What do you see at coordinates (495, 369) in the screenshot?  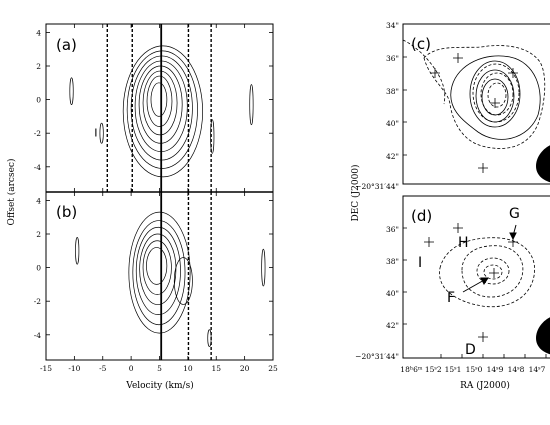 I see `ra-tick-label: 14ˢ9` at bounding box center [495, 369].